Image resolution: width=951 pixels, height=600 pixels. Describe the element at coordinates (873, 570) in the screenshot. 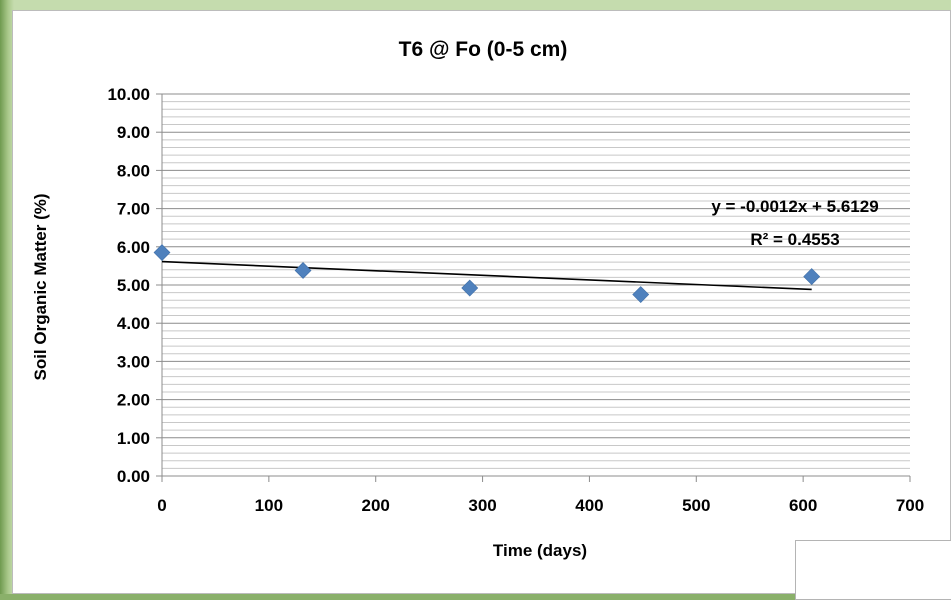

I see `overlay-popup` at that location.